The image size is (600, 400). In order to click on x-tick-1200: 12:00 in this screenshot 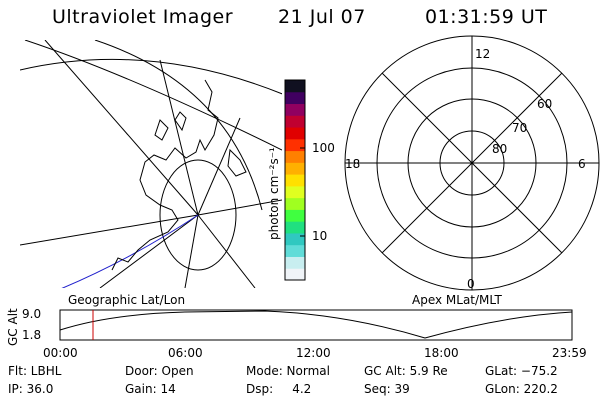, I will do `click(313, 353)`.